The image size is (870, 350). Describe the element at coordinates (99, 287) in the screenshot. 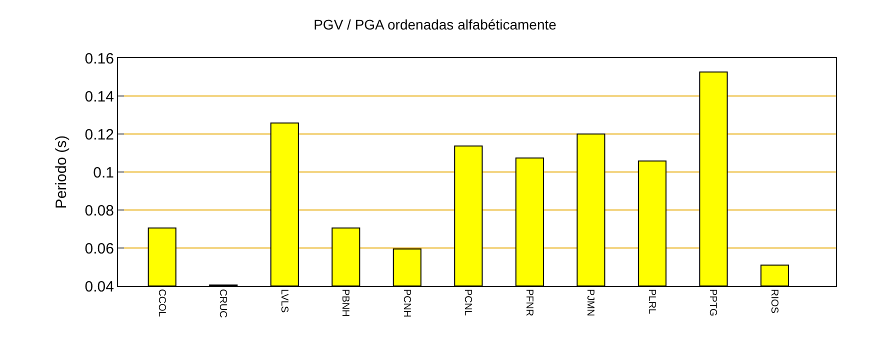

I see `y-tick-label: 0.04` at that location.